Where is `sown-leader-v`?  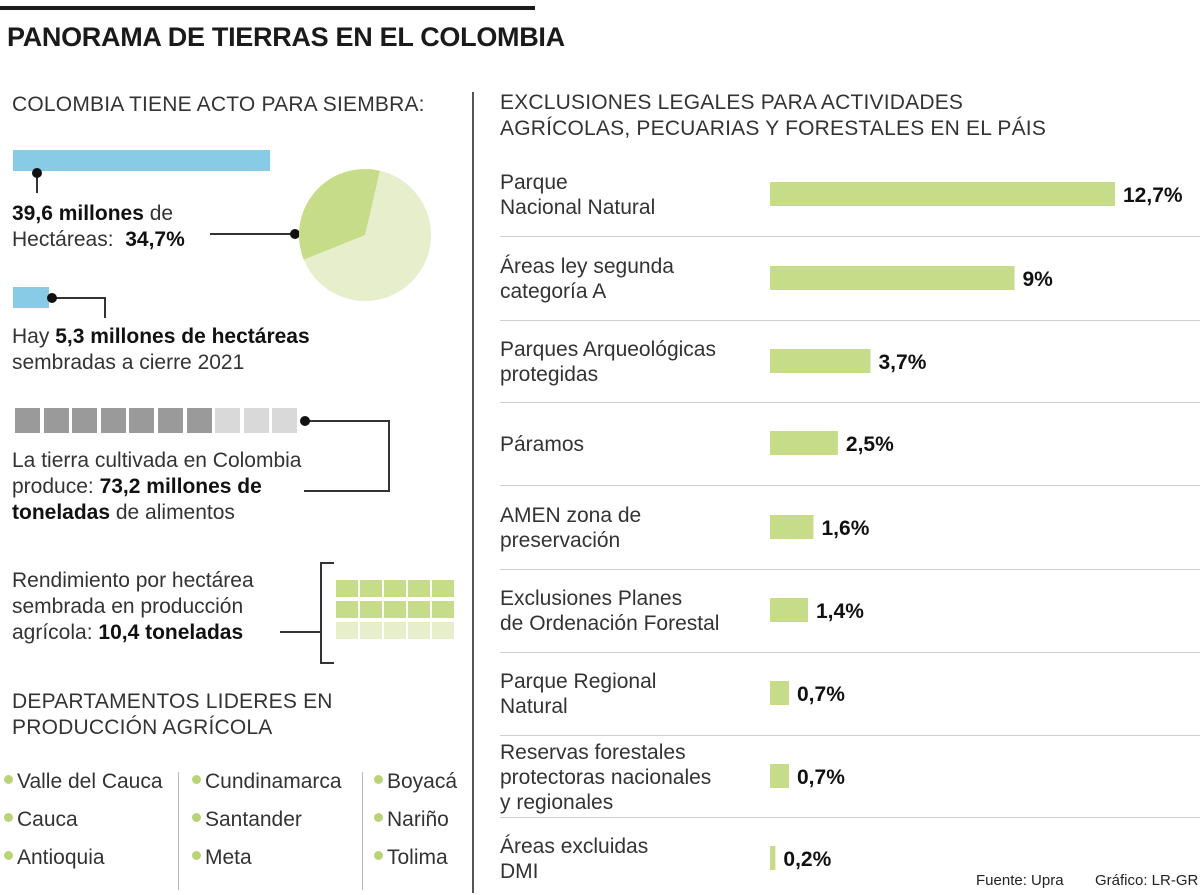 sown-leader-v is located at coordinates (105, 307).